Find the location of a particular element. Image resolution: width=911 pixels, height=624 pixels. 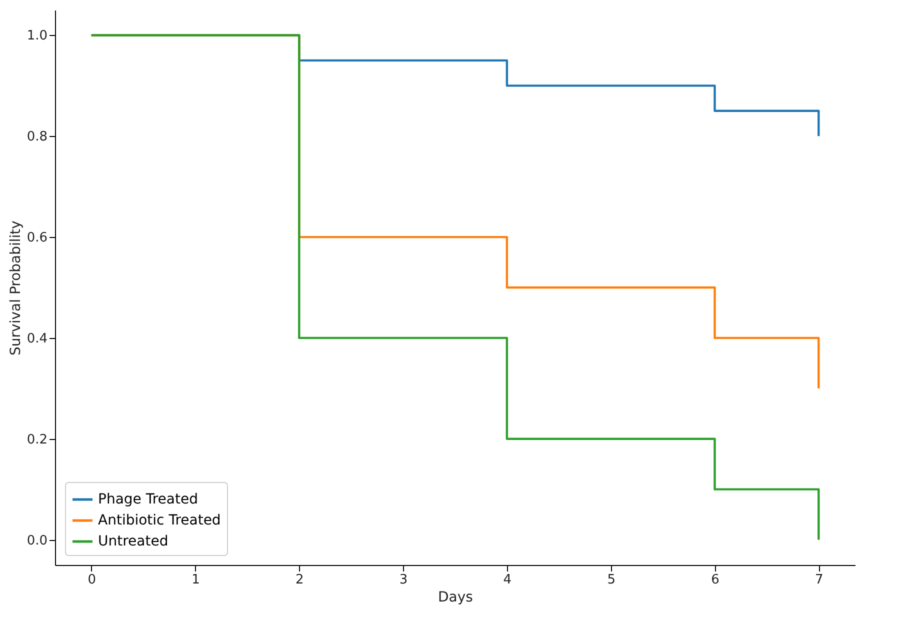

x-tick-label: 7 is located at coordinates (819, 580).